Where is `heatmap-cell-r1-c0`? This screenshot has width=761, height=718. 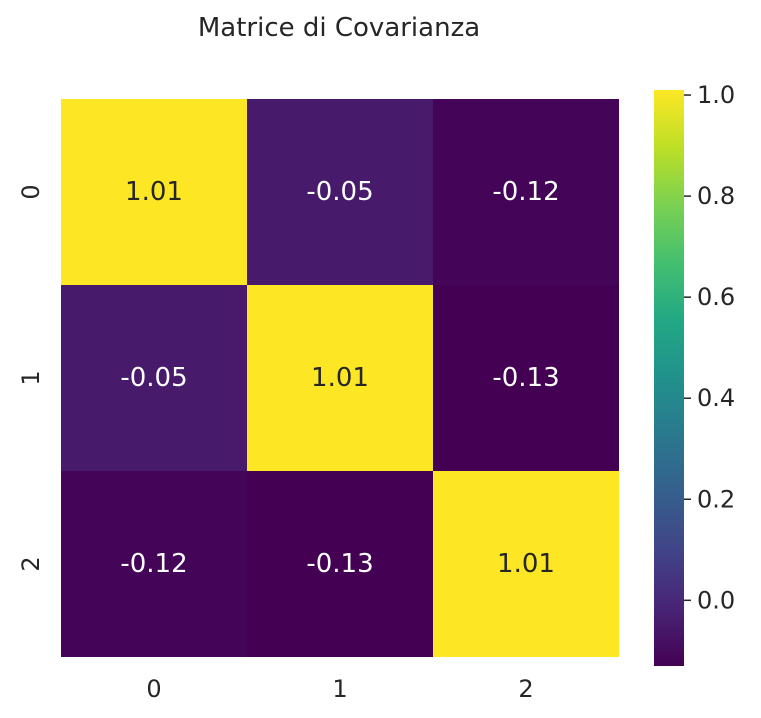 heatmap-cell-r1-c0 is located at coordinates (154, 378).